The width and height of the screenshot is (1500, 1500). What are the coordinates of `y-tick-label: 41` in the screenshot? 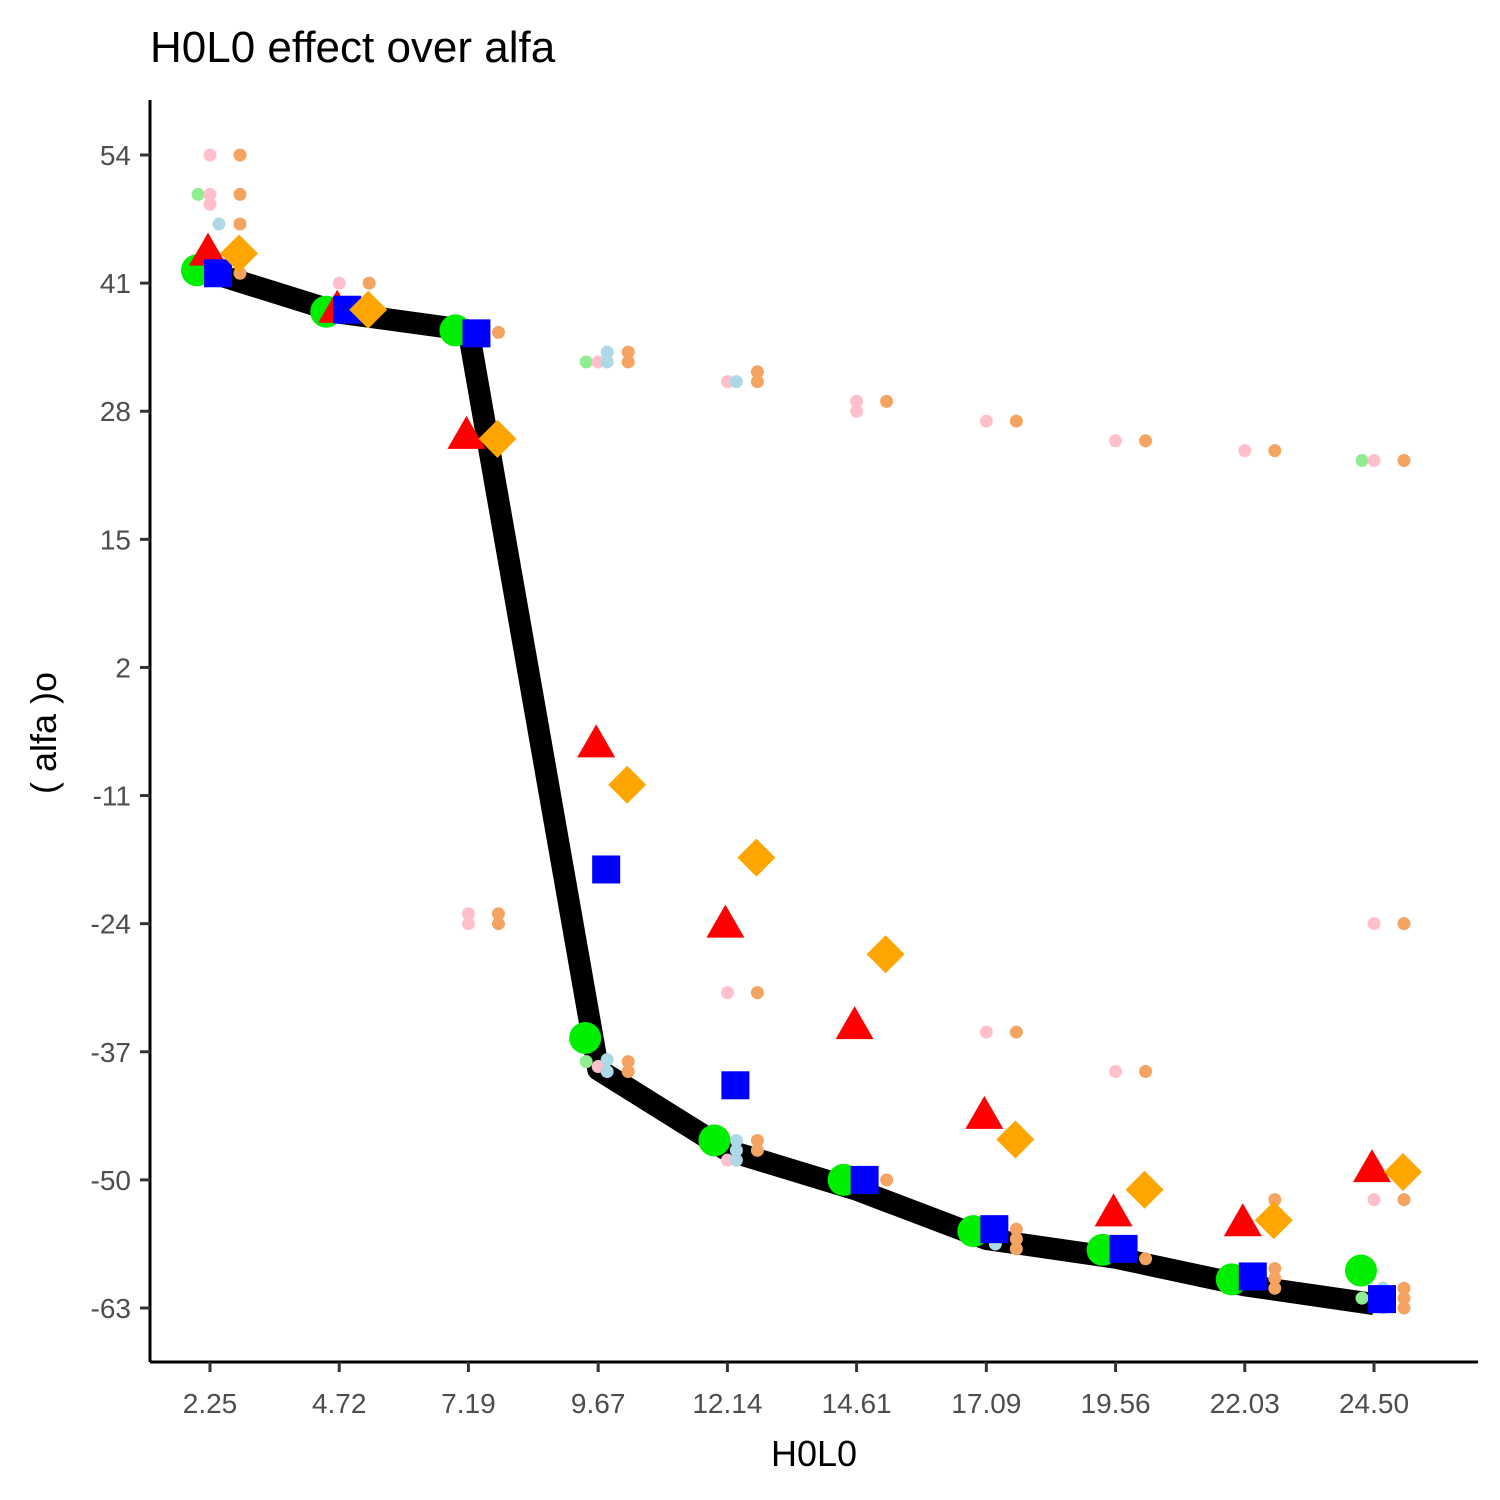 It's located at (115, 283).